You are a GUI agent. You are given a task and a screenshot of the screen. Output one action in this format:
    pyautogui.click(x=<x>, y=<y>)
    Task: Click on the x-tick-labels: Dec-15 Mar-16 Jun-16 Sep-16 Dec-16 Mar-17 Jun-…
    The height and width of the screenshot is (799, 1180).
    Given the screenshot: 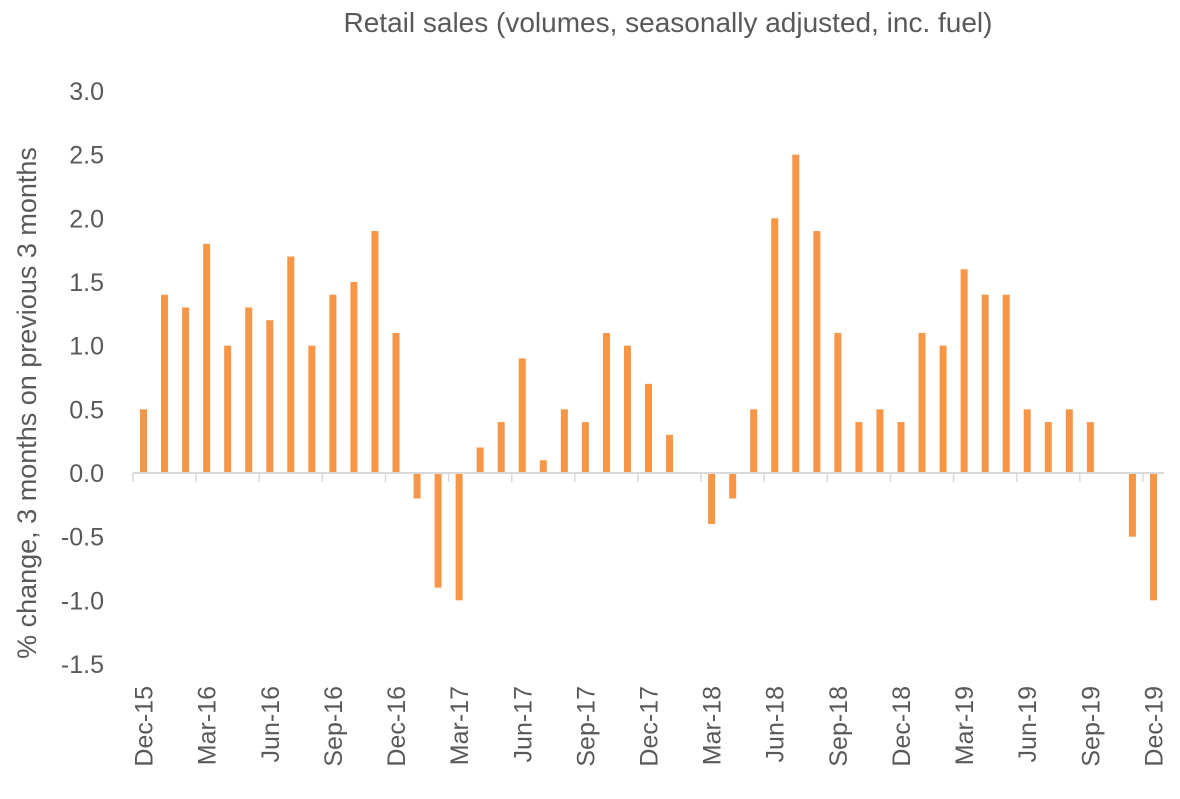 What is the action you would take?
    pyautogui.click(x=650, y=726)
    